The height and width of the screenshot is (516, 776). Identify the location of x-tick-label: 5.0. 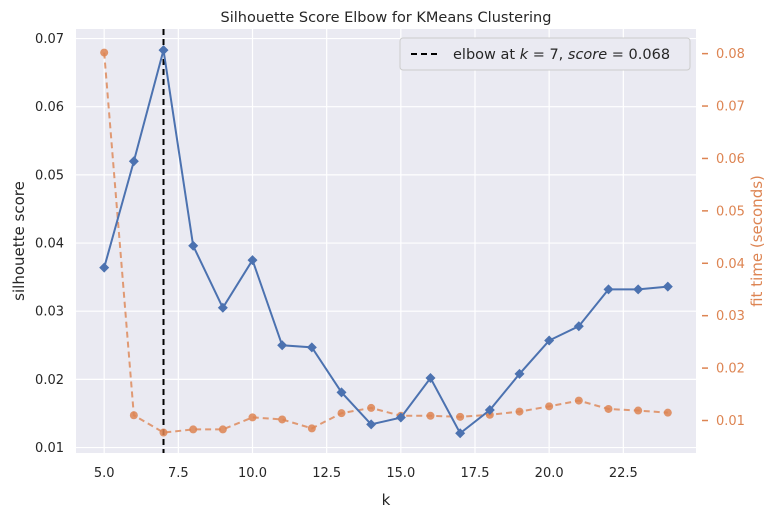
(104, 473).